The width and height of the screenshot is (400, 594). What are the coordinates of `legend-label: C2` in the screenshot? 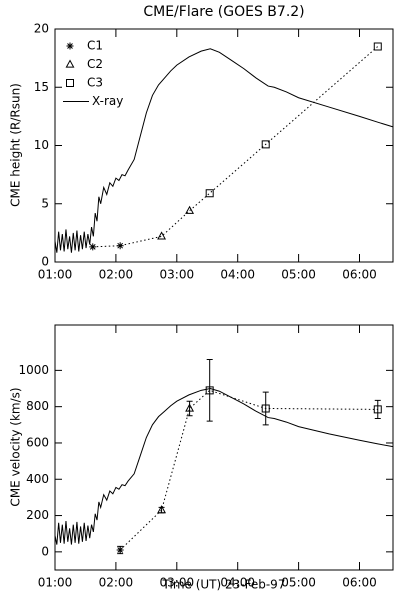 It's located at (95, 64).